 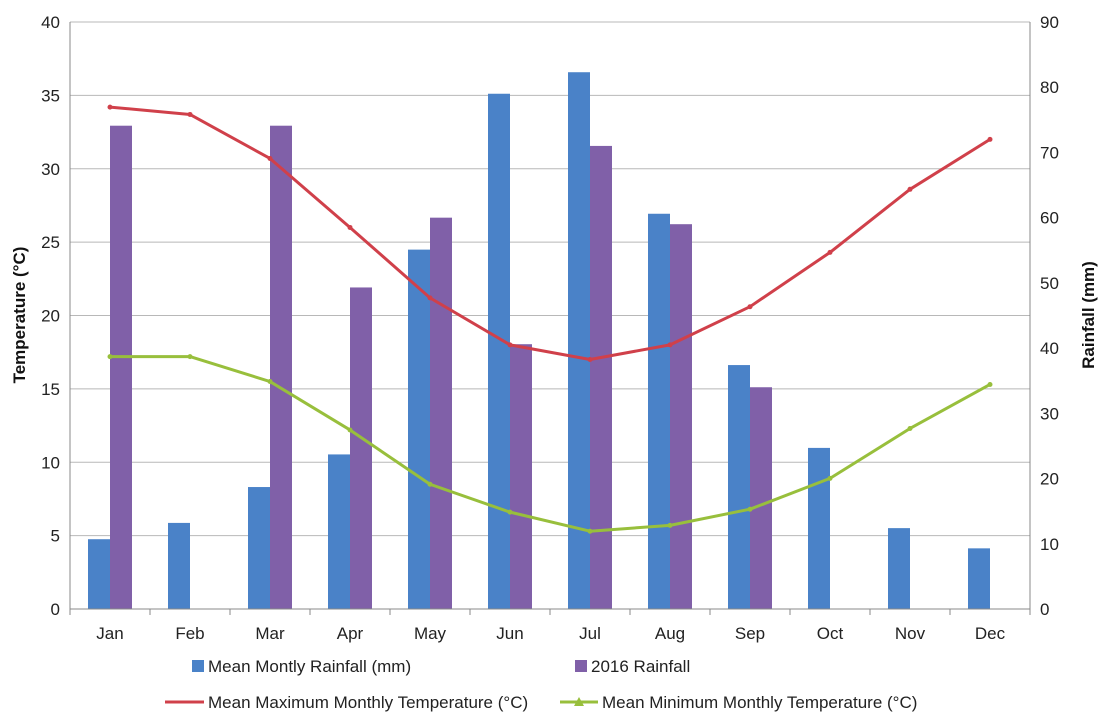 I want to click on y-tick-label-left: 25, so click(x=50, y=242).